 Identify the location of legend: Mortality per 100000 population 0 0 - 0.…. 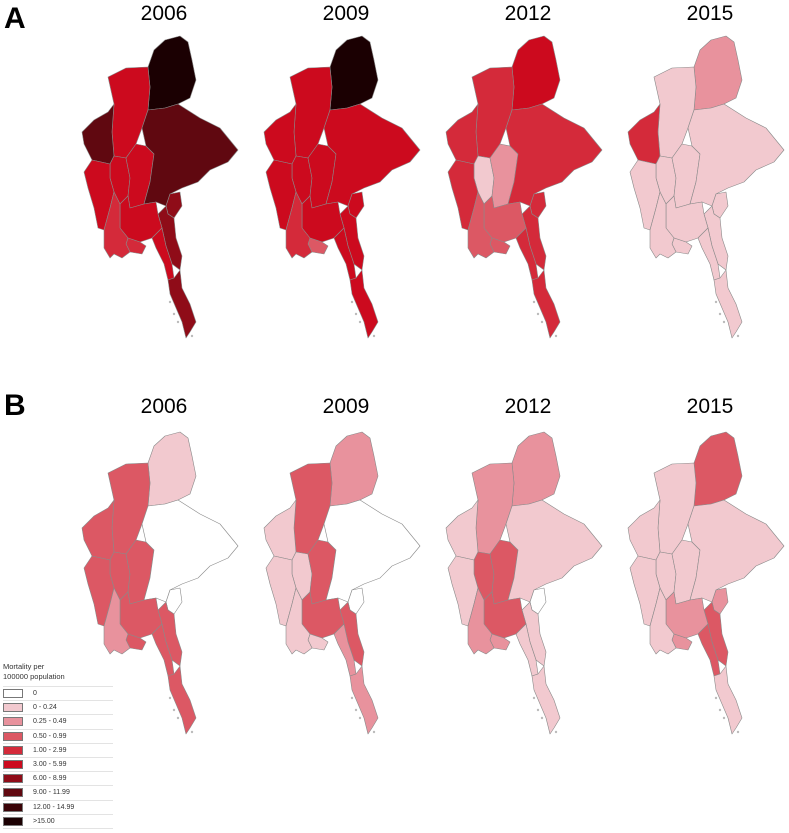
(58, 745).